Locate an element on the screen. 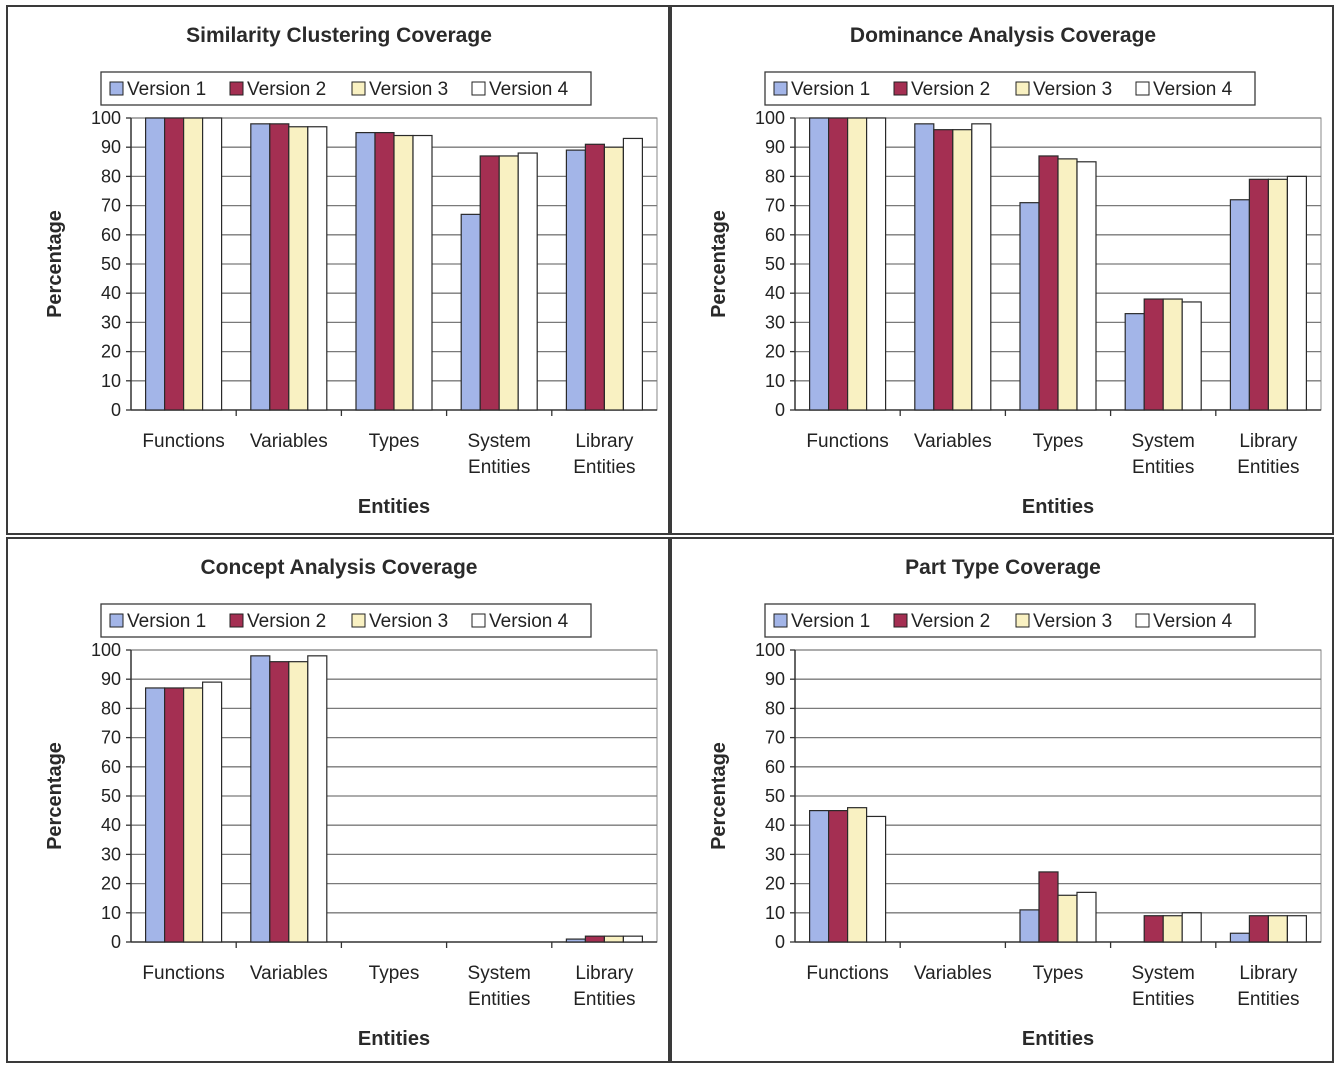 This screenshot has height=1065, width=1337. x-tick-label: Types is located at coordinates (394, 973).